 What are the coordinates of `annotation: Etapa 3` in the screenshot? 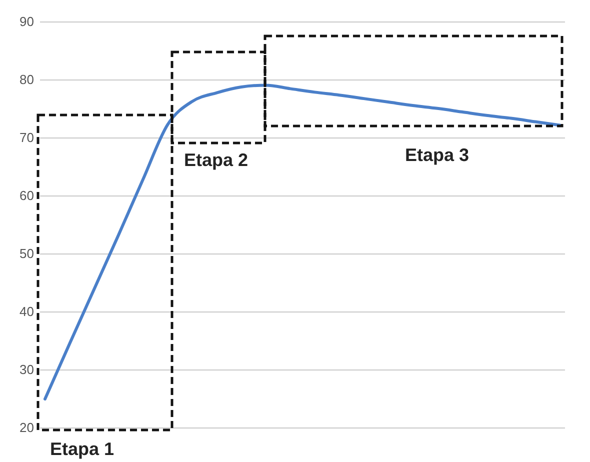 It's located at (437, 155).